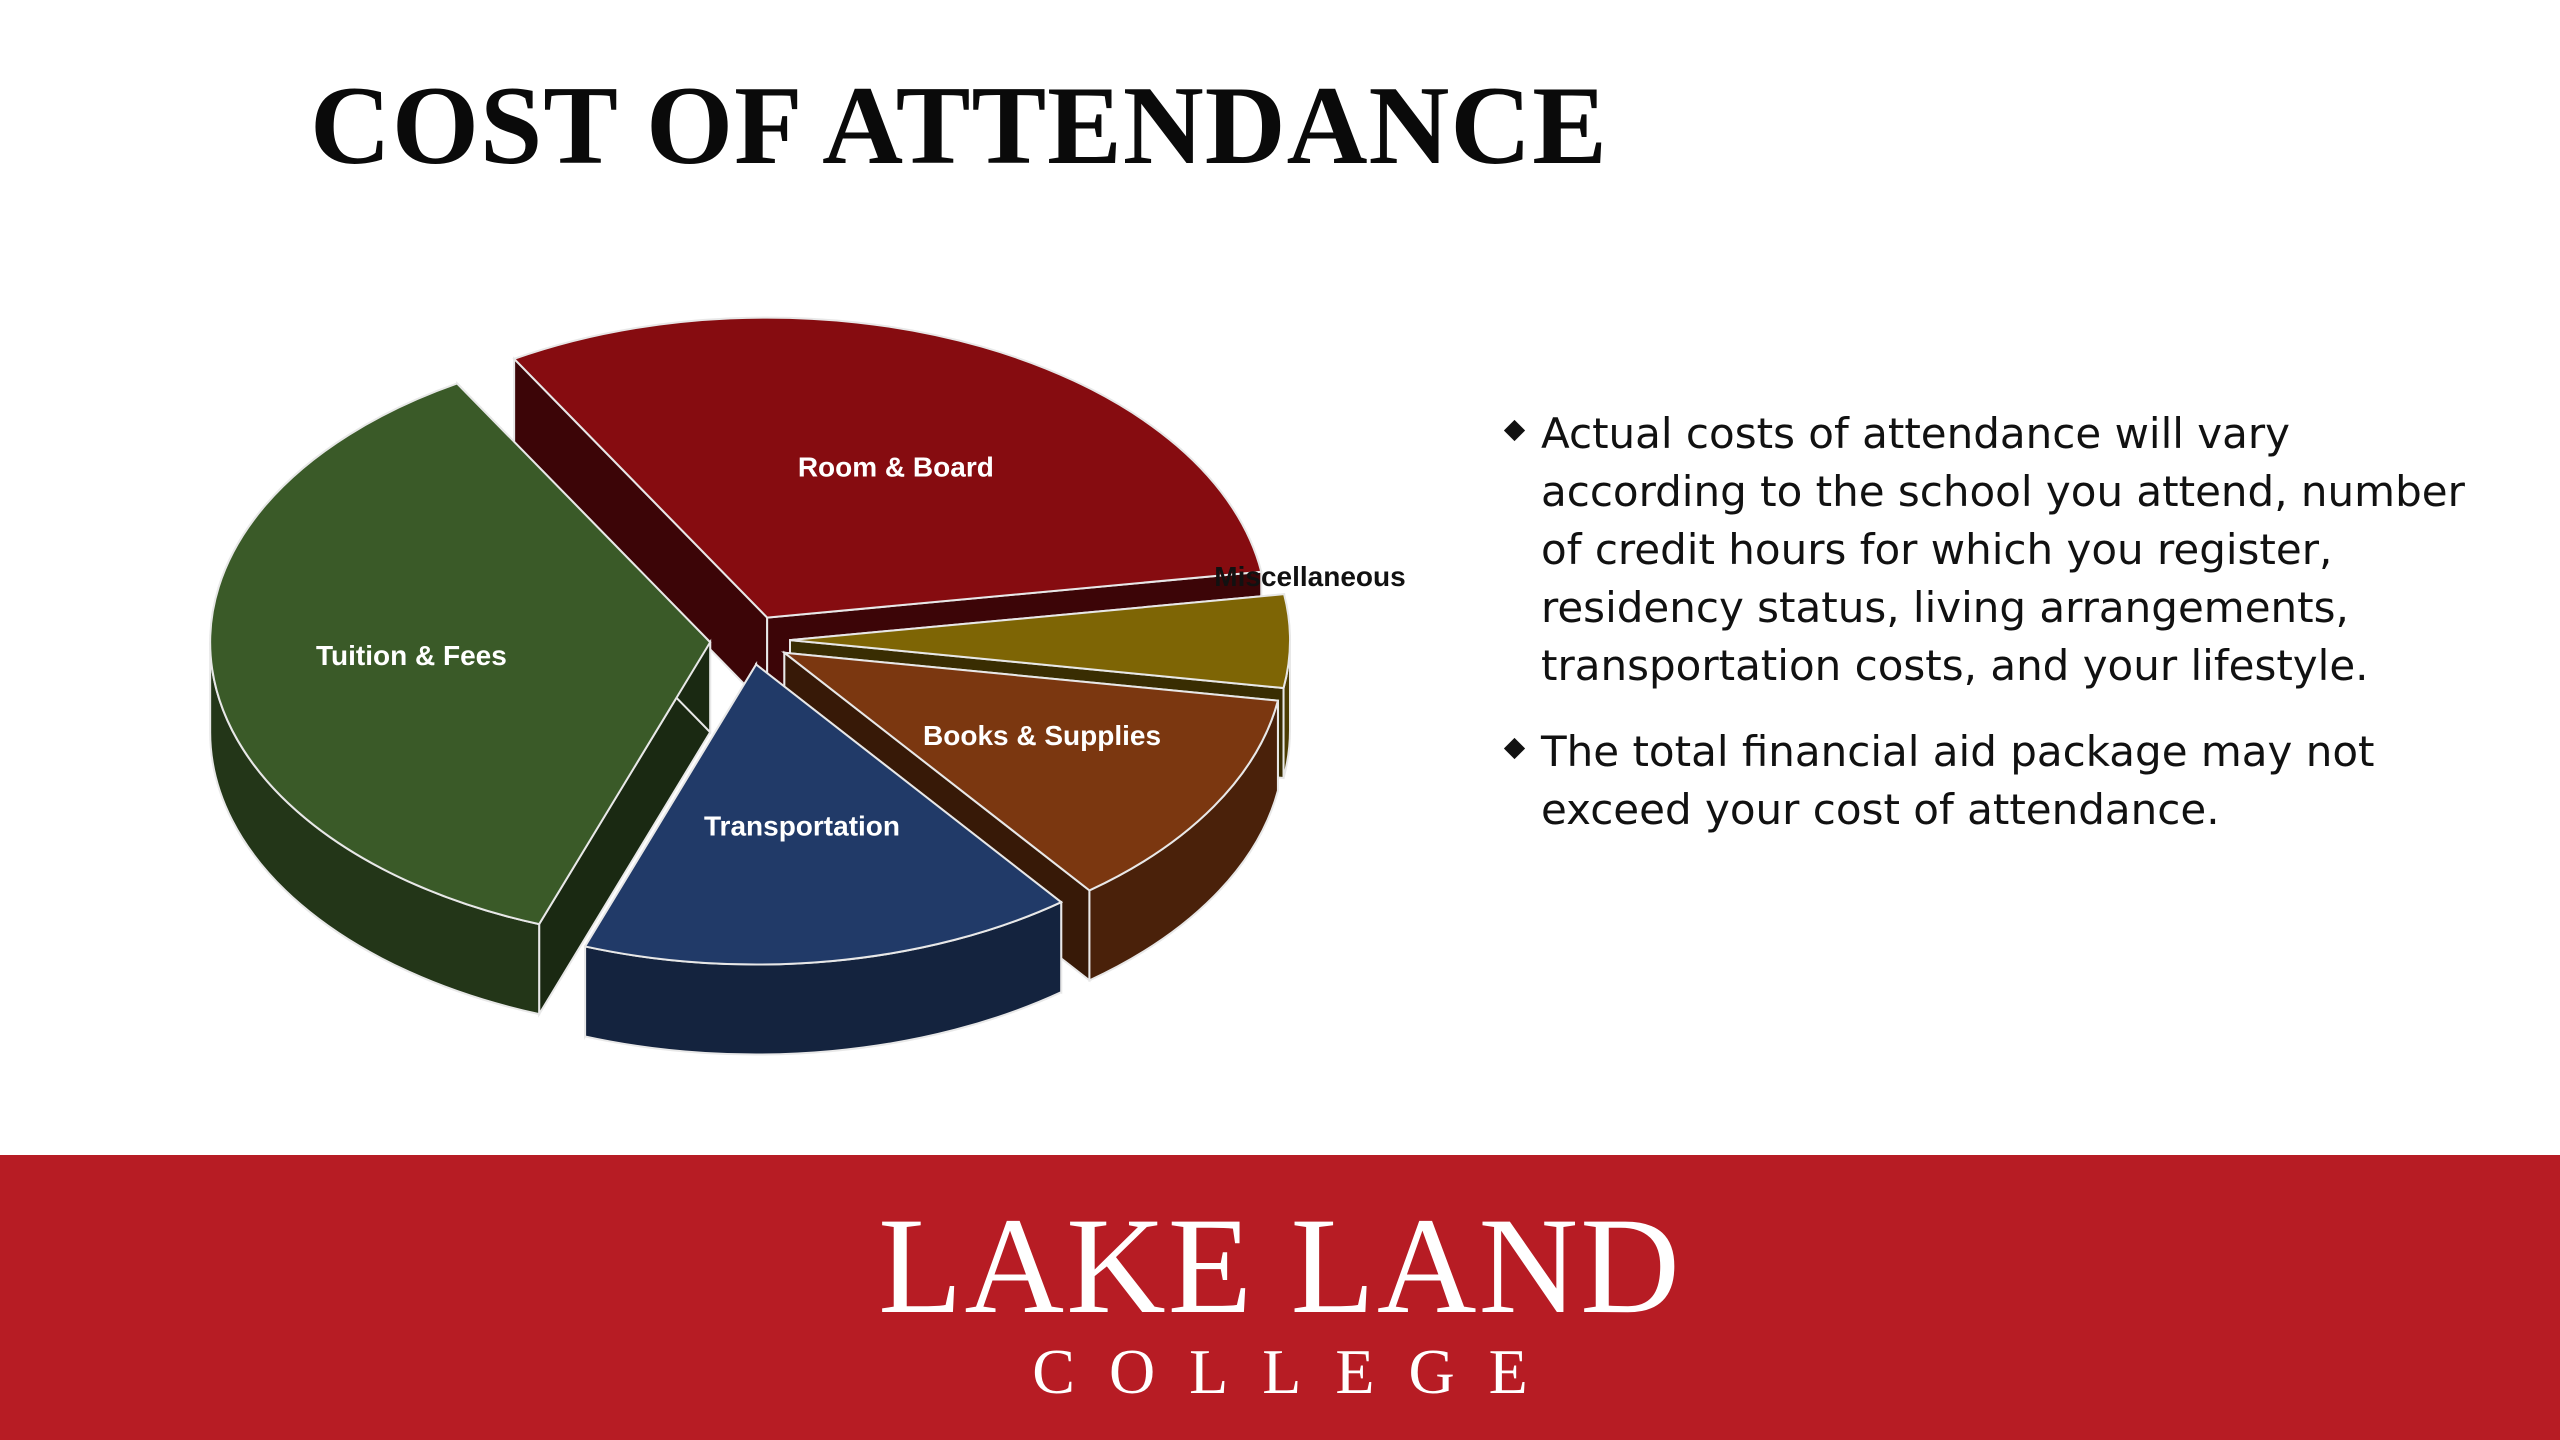 The height and width of the screenshot is (1440, 2560). I want to click on logo-wordmark: LAKE LAND, so click(1280, 1265).